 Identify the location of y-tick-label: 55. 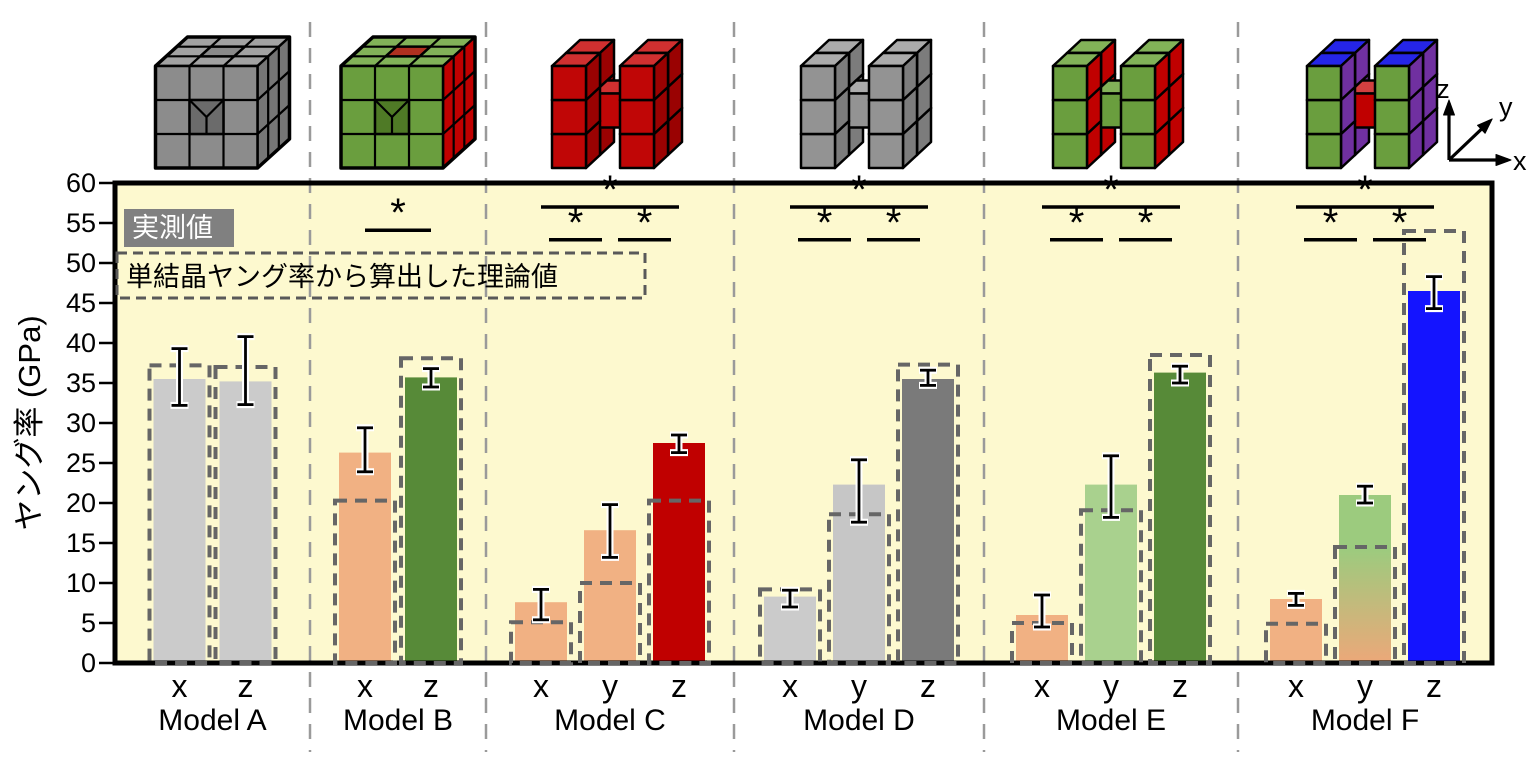
(81, 223).